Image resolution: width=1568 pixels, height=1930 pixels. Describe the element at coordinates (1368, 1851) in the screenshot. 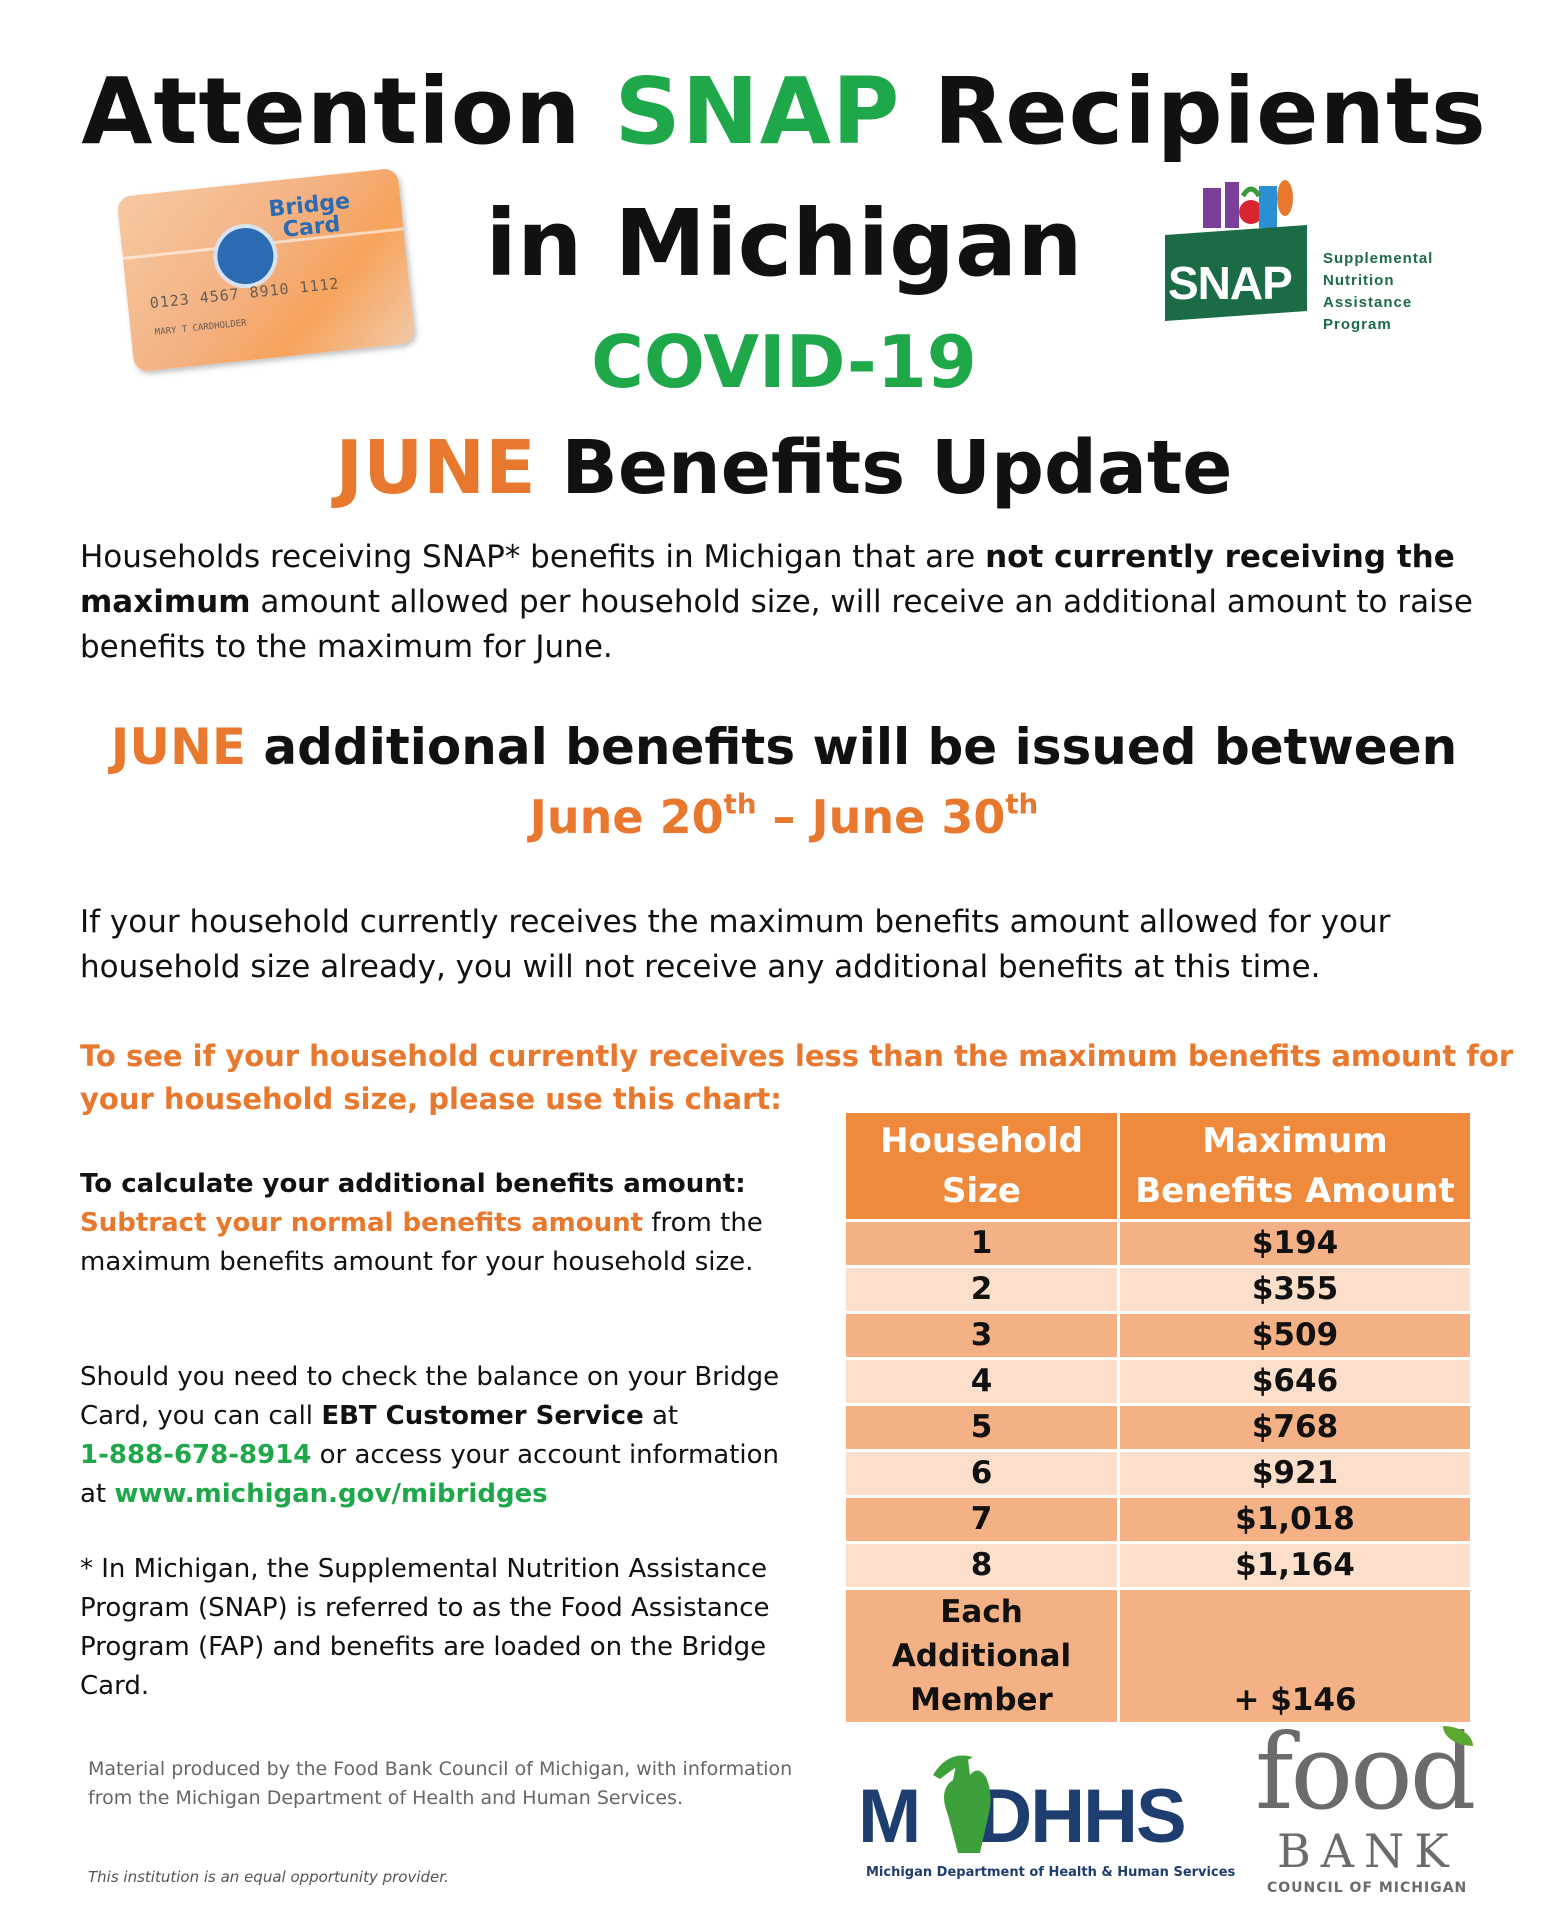

I see `foodbank-bank: BANK` at that location.